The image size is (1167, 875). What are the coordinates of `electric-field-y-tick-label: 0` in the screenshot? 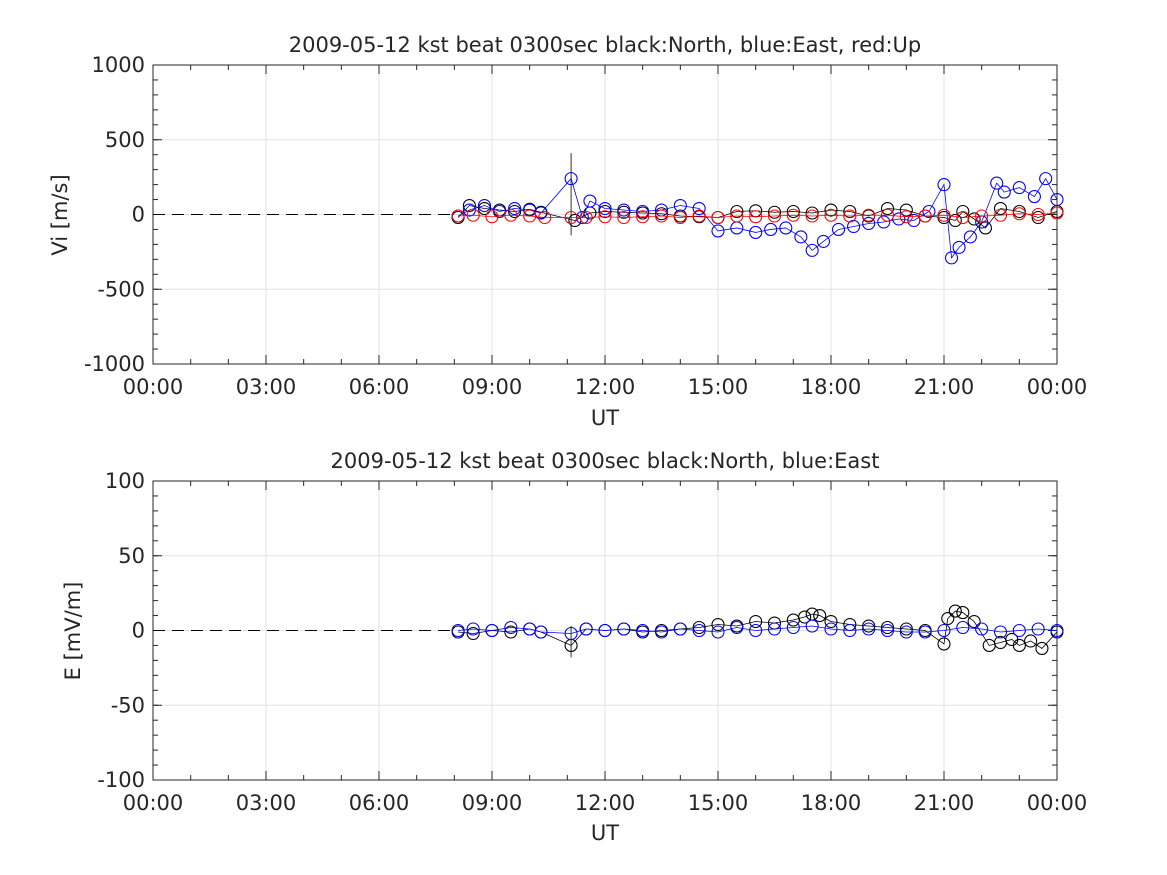 It's located at (138, 631).